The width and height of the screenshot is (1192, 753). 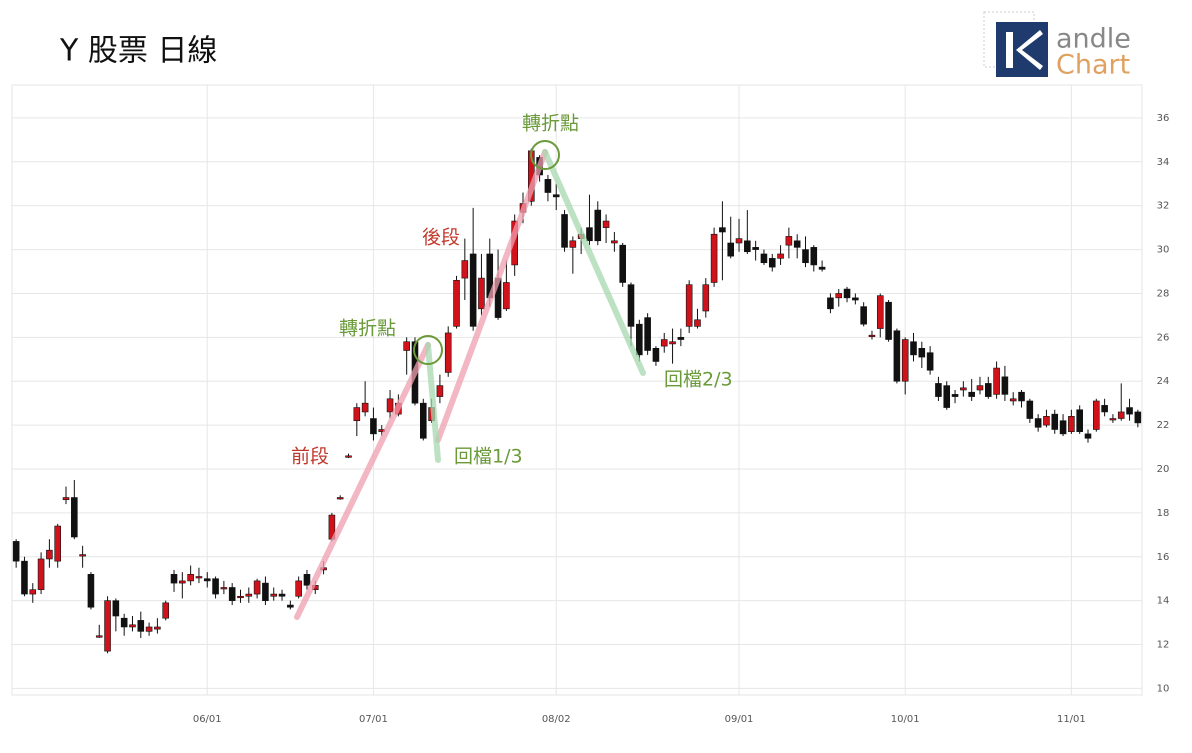 What do you see at coordinates (1093, 65) in the screenshot?
I see `logo-text: Chart` at bounding box center [1093, 65].